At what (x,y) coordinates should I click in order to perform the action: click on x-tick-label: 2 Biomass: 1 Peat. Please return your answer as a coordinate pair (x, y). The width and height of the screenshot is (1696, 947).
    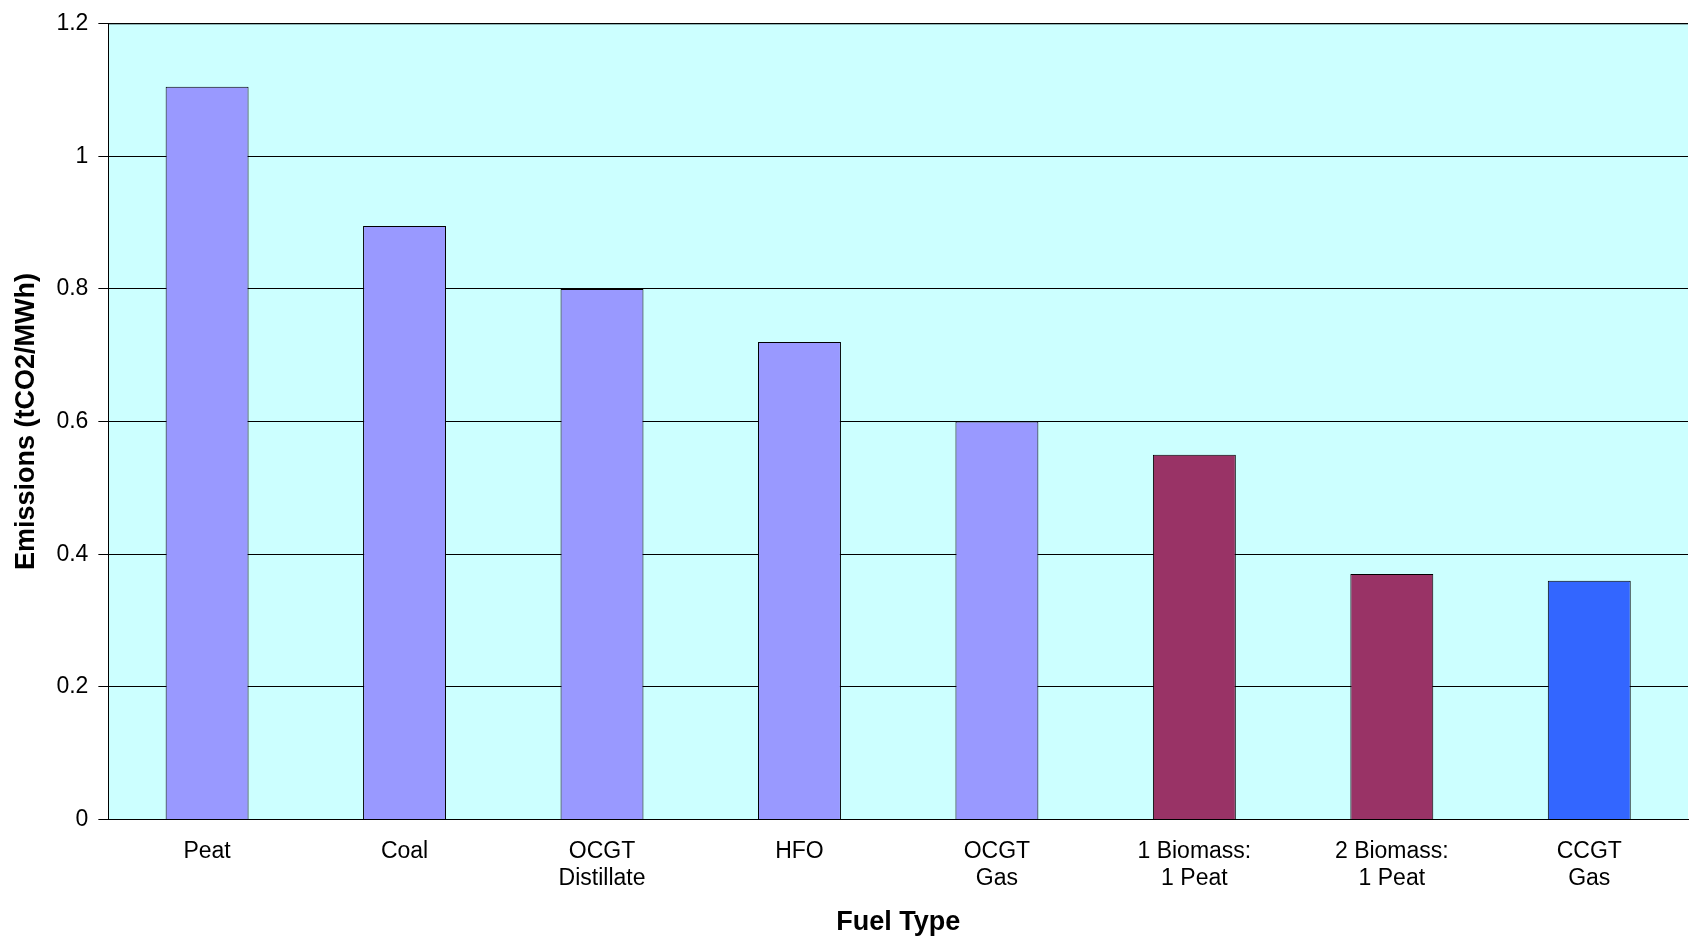
    Looking at the image, I should click on (1391, 863).